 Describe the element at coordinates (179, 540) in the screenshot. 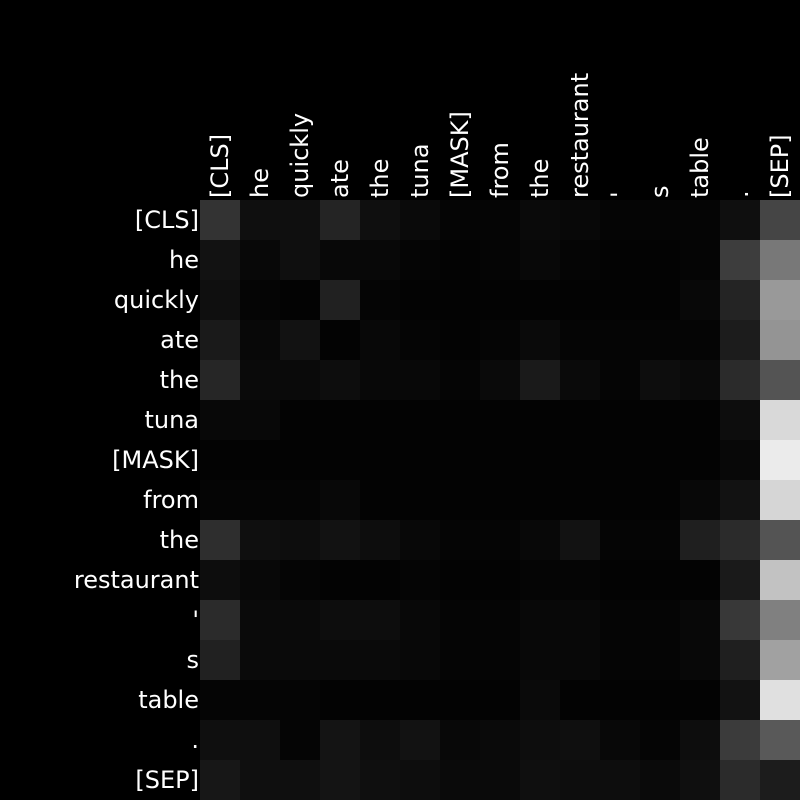

I see `row-label: the` at that location.